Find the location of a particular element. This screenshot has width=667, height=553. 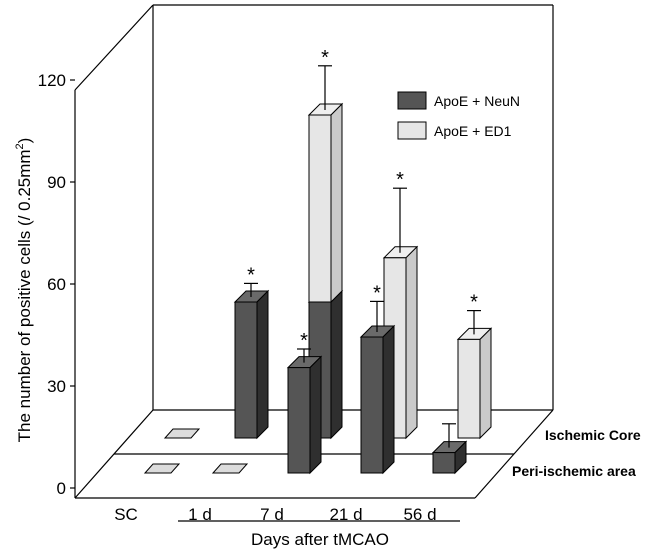

bar-neun-ischemic-core-1-d-side is located at coordinates (262, 364).